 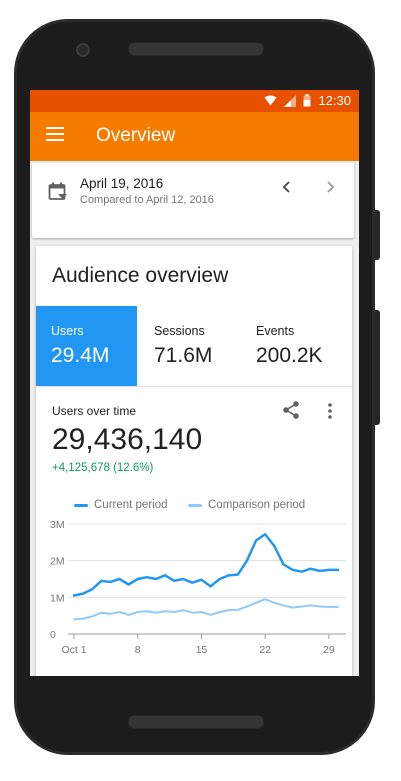 I want to click on share-icon, so click(x=291, y=410).